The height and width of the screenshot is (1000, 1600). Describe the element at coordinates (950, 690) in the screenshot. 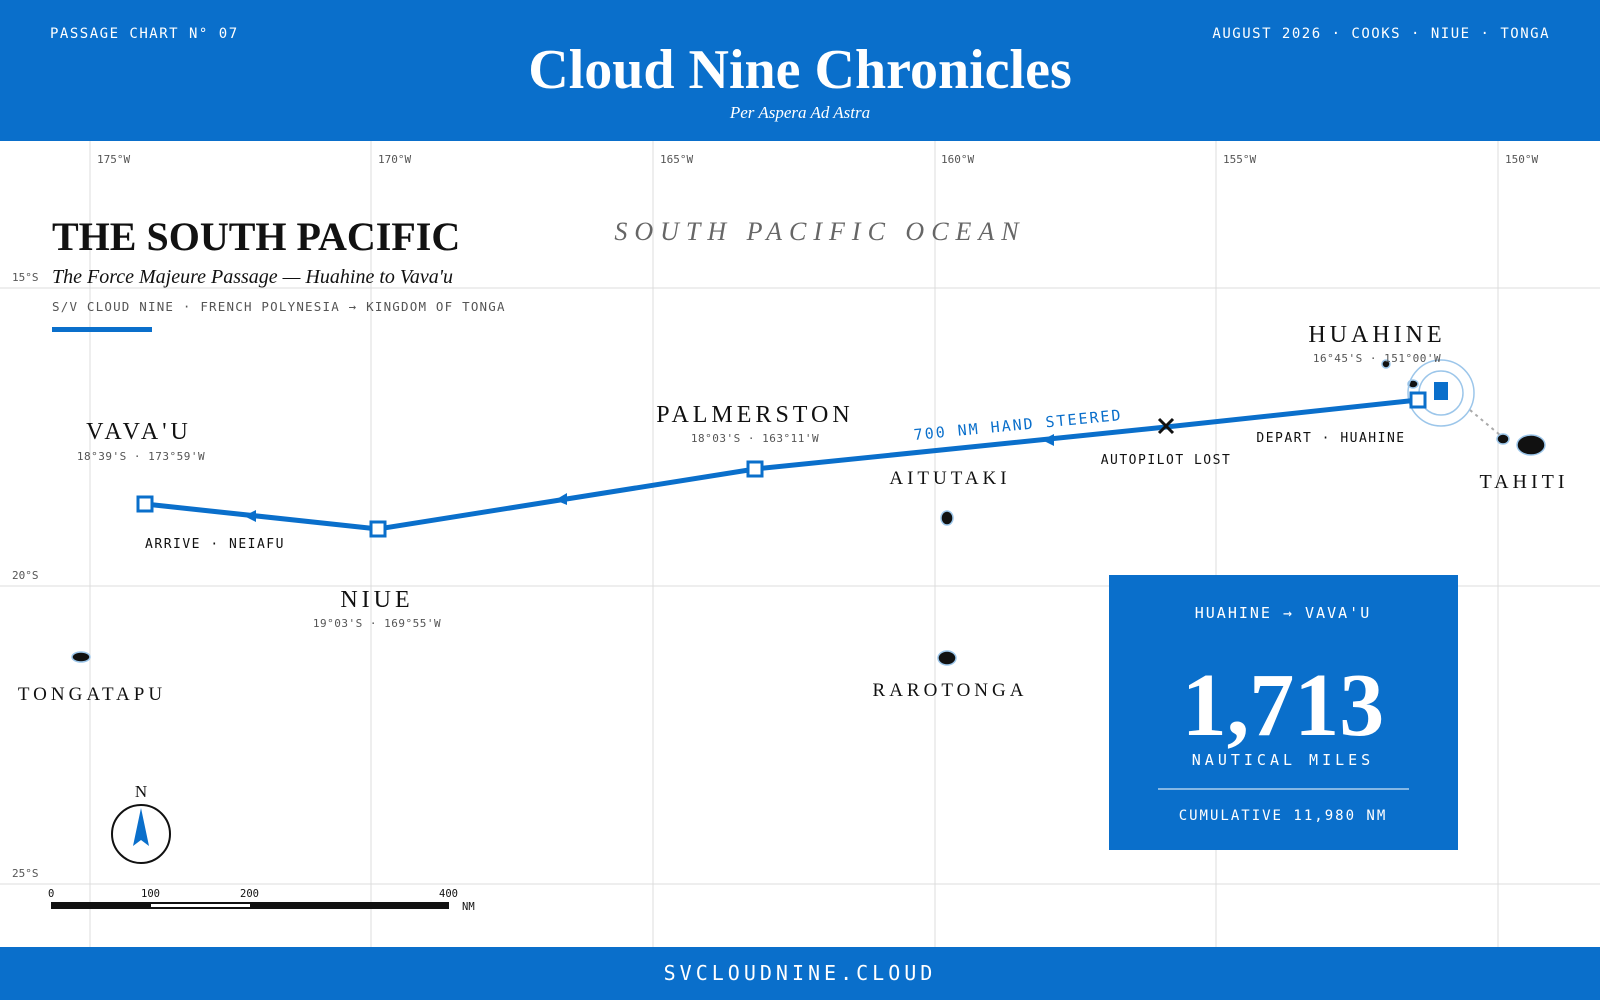

I see `place-name: RAROTONGA` at that location.